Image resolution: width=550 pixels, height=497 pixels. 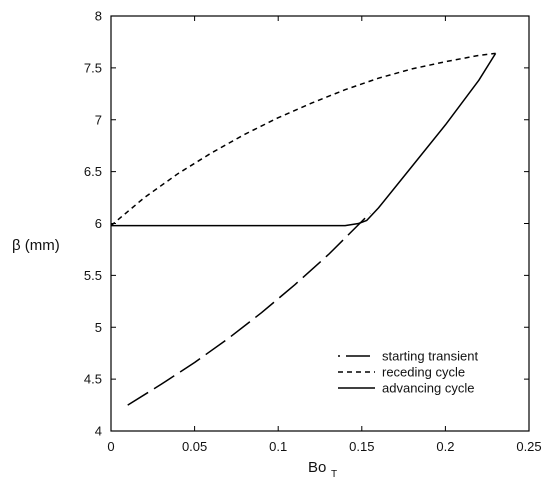 I want to click on x-tick-label: 0.15, so click(x=361, y=446).